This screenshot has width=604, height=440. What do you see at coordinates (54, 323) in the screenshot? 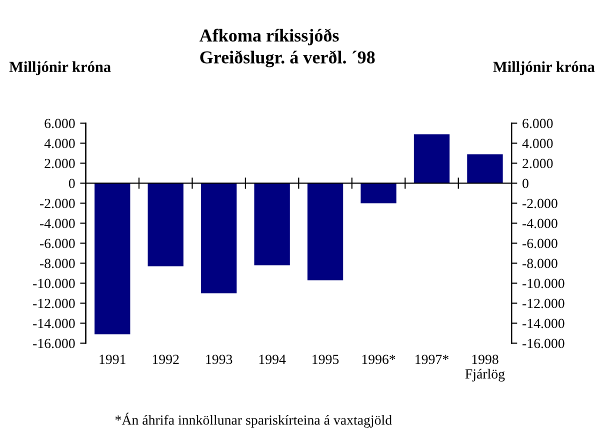
I see `y-tick-label: -14.000` at bounding box center [54, 323].